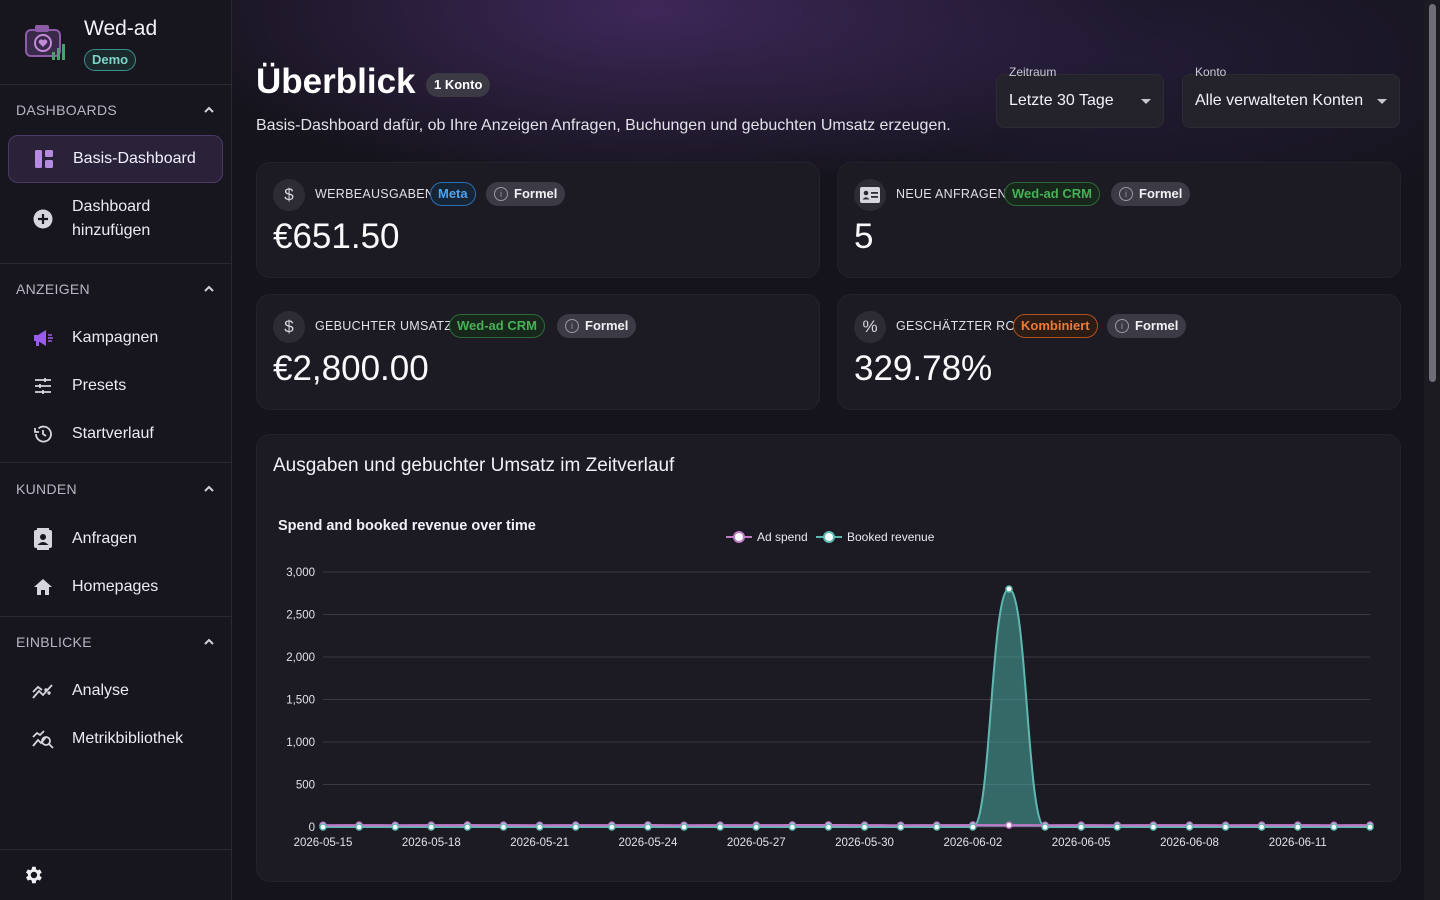 Image resolution: width=1440 pixels, height=900 pixels. Describe the element at coordinates (891, 537) in the screenshot. I see `legend-label: Booked revenue` at that location.